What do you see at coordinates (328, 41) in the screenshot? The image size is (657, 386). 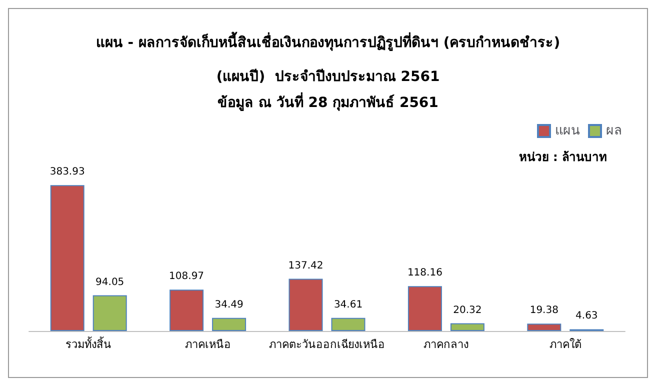 I see `chart-title: แผน - ผลการจัดเก็บหนี้สินเชื่อเงินกองทุนการปฏิรูปที่ดินฯ (ครบกำหนดชำระ)` at bounding box center [328, 41].